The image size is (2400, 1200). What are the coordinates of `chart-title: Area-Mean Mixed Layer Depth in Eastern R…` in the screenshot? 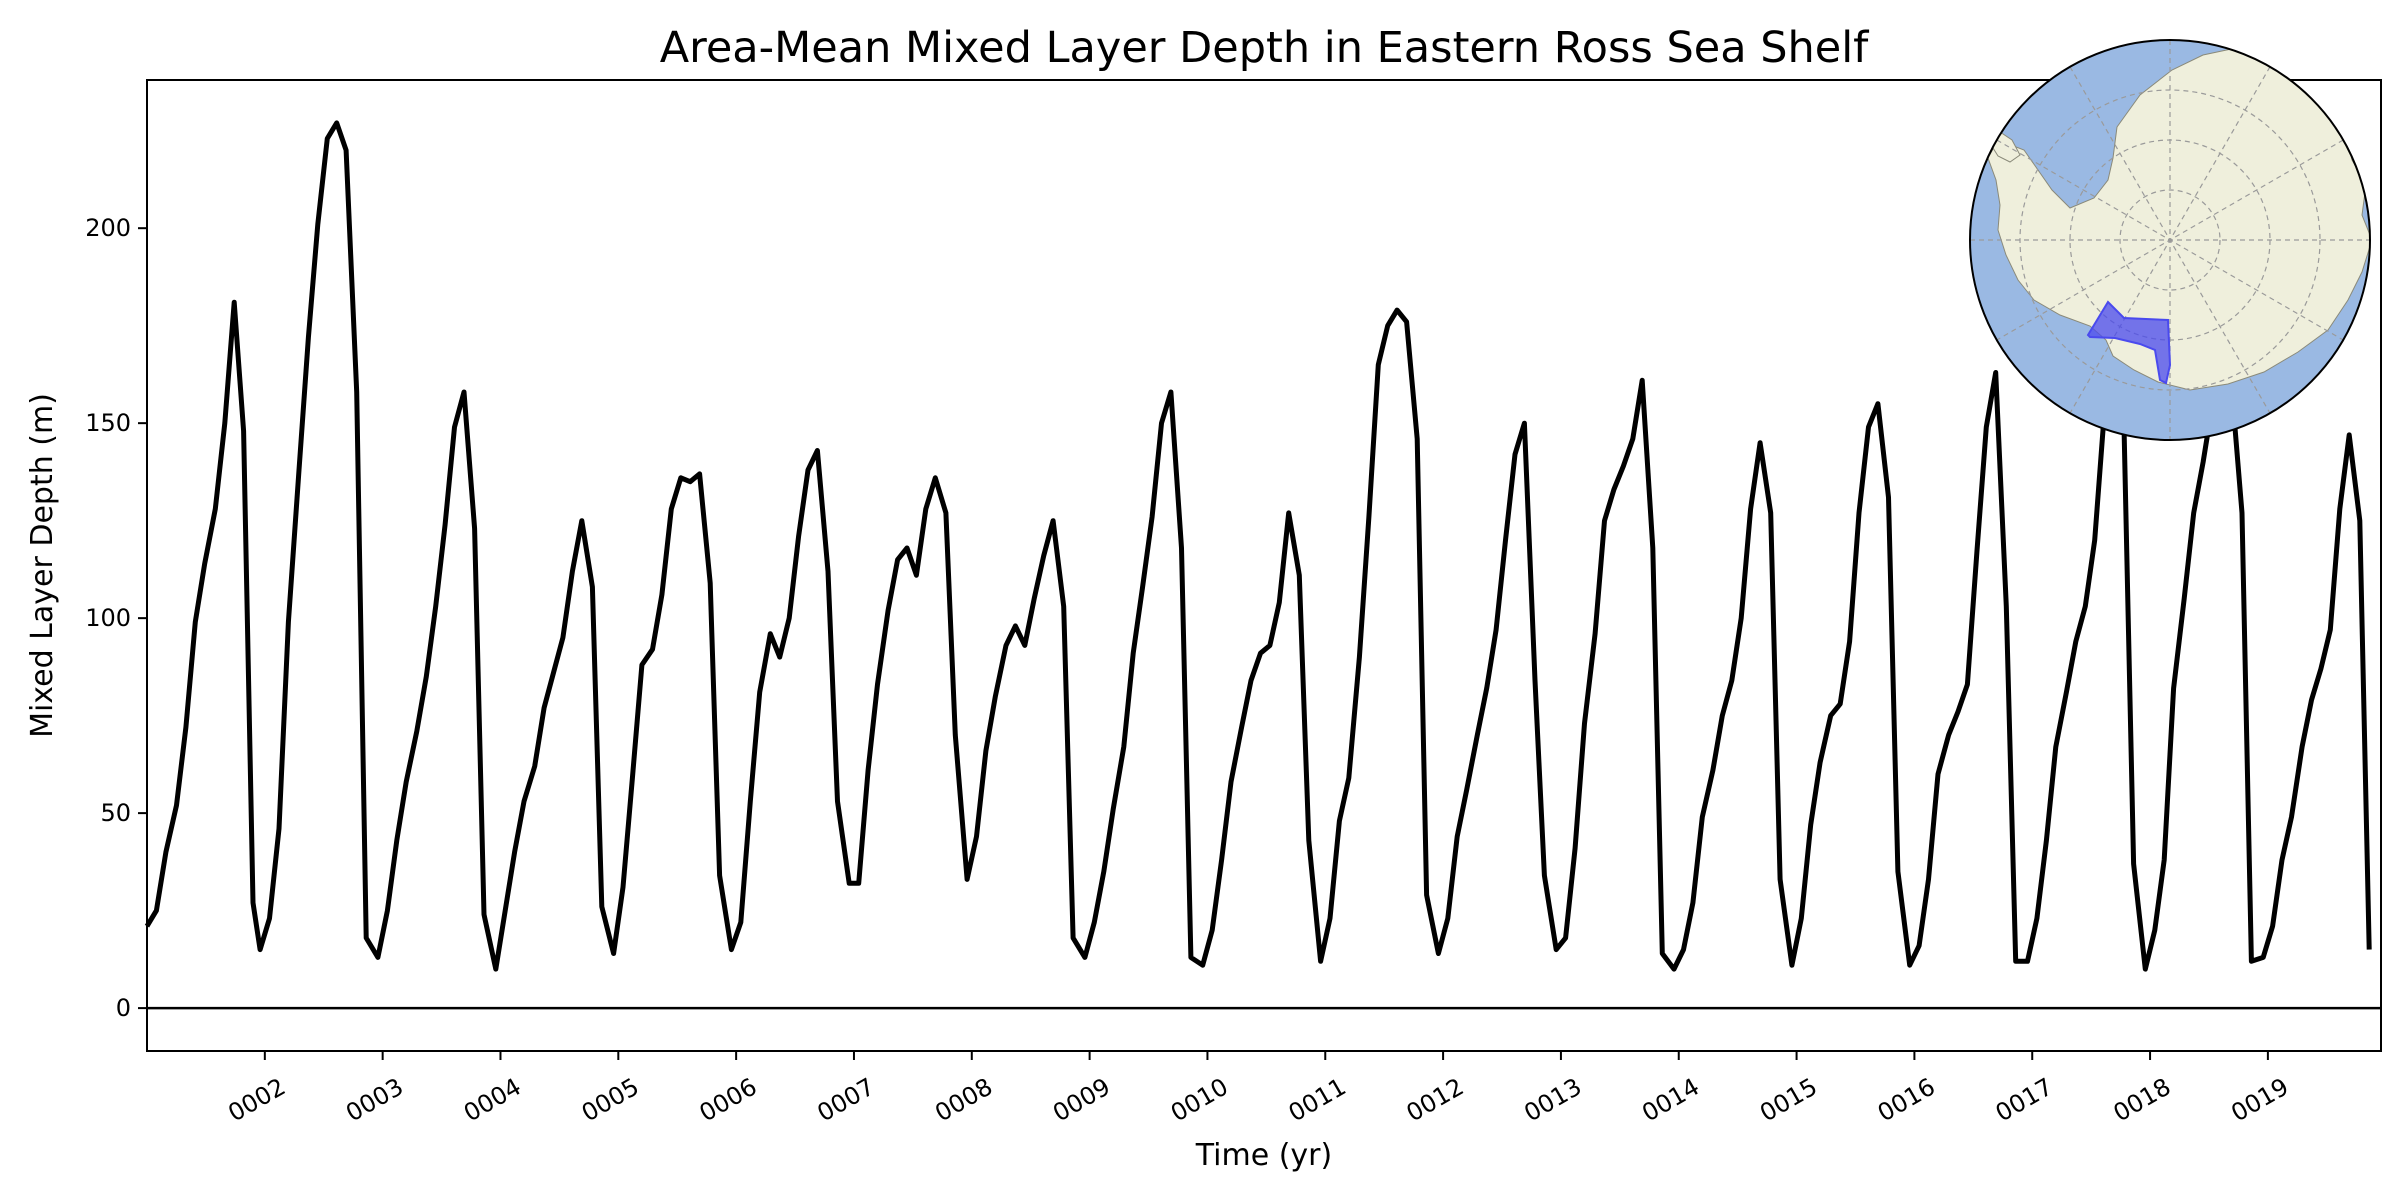 It's located at (1264, 48).